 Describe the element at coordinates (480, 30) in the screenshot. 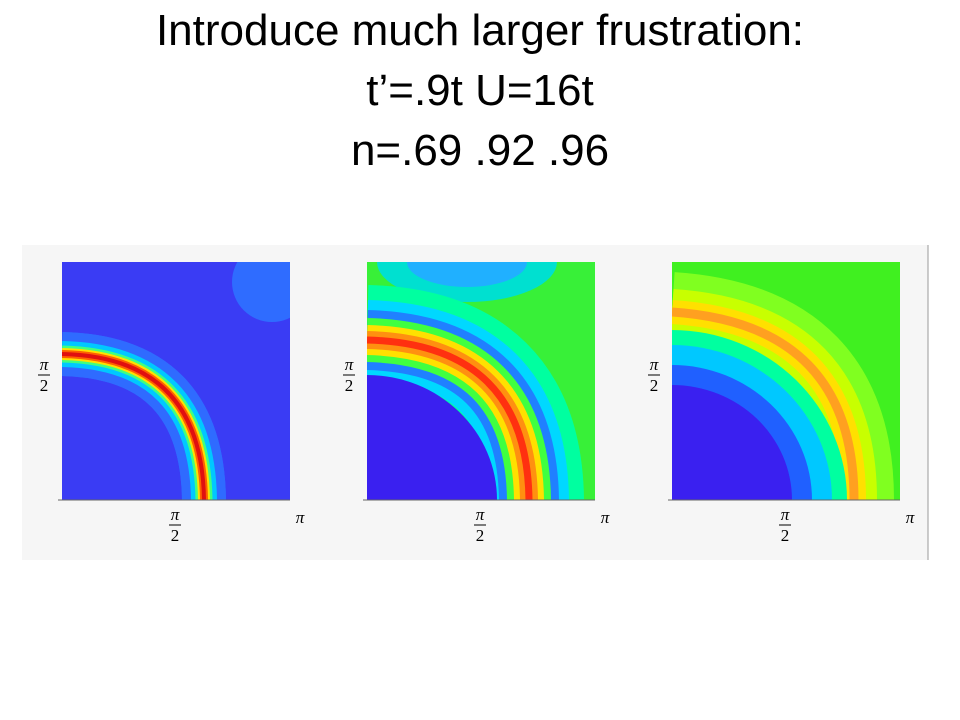

I see `title-line: Introduce much larger frustration:` at that location.